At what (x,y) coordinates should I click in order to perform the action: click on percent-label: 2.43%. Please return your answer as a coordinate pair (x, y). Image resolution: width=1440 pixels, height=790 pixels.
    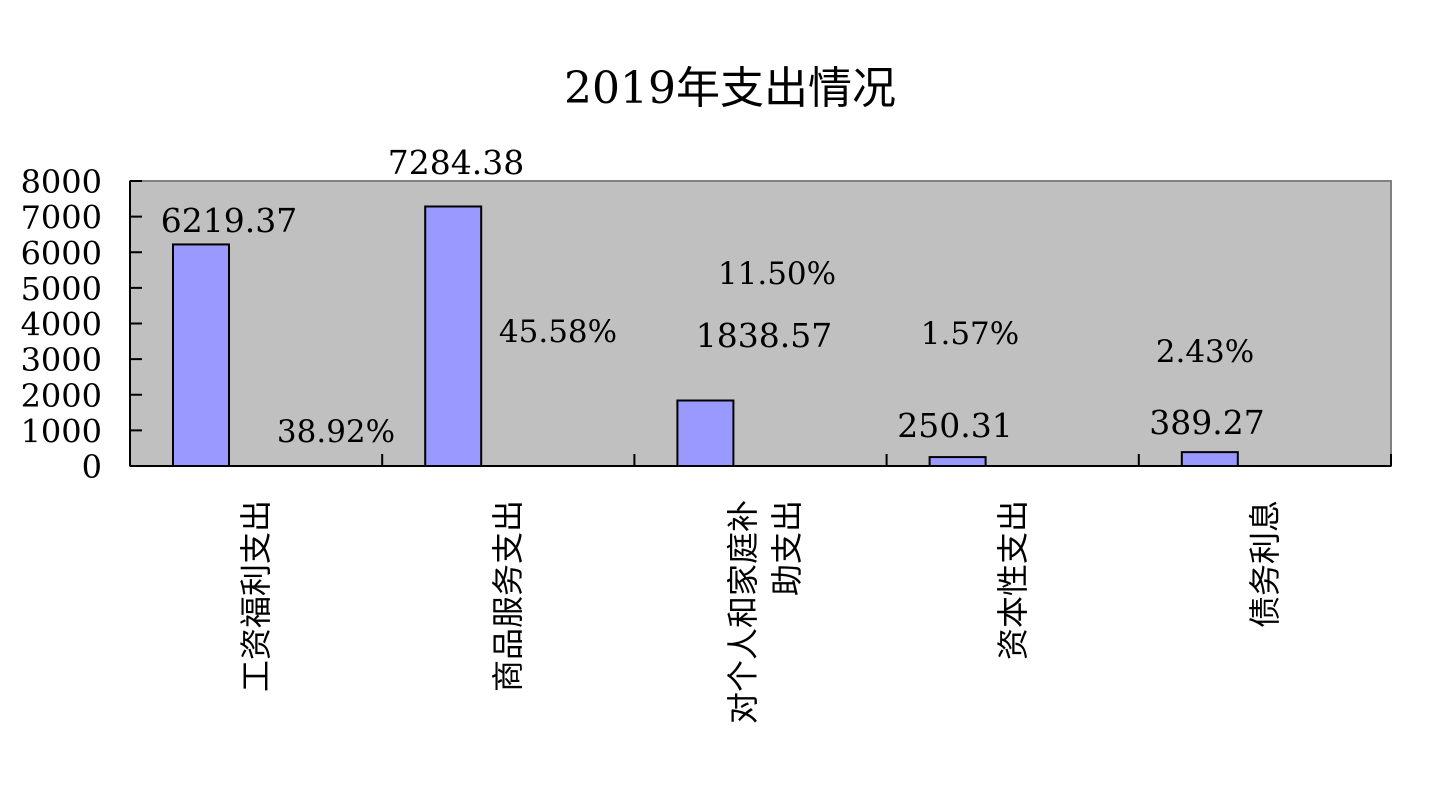
    Looking at the image, I should click on (1205, 352).